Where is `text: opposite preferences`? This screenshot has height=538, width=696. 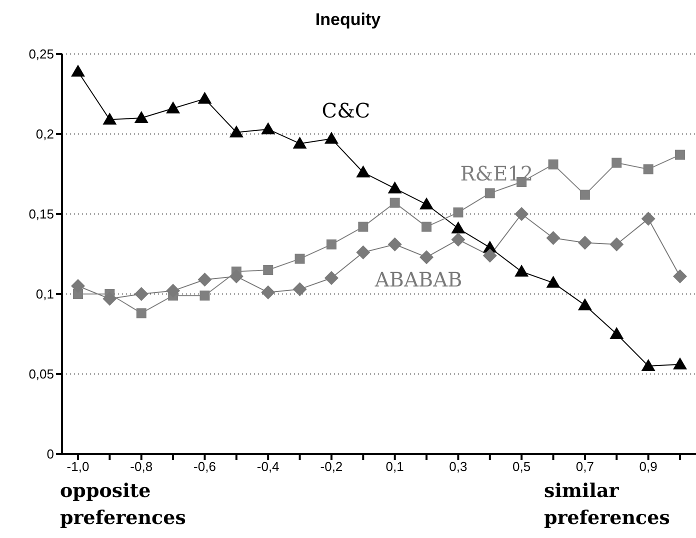 text: opposite preferences is located at coordinates (123, 505).